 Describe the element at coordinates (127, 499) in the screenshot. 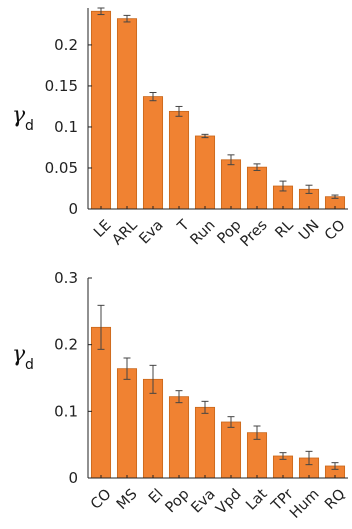

I see `bottom-category-label: MS` at that location.